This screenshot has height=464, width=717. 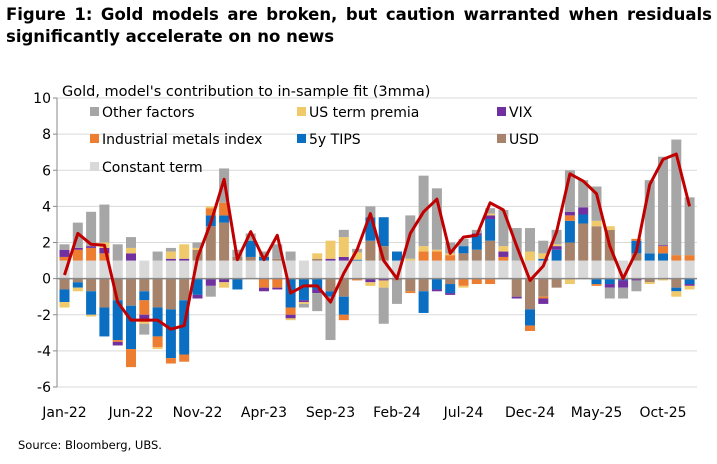 What do you see at coordinates (330, 413) in the screenshot?
I see `x-tick-label: Sep-23` at bounding box center [330, 413].